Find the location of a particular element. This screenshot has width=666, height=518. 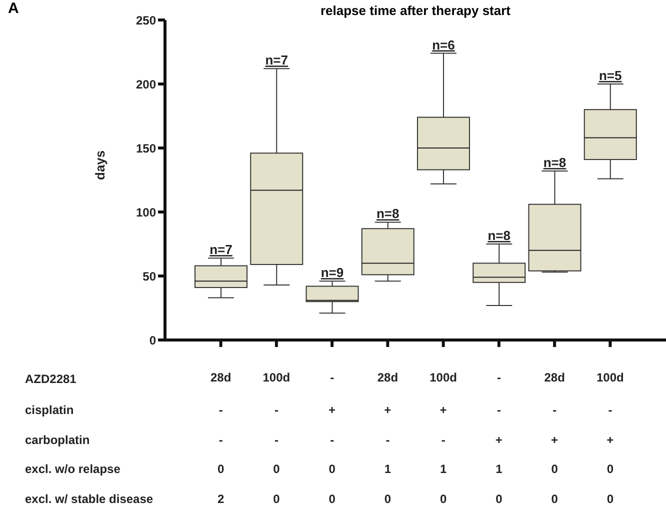

y-axis-title: days is located at coordinates (100, 165).